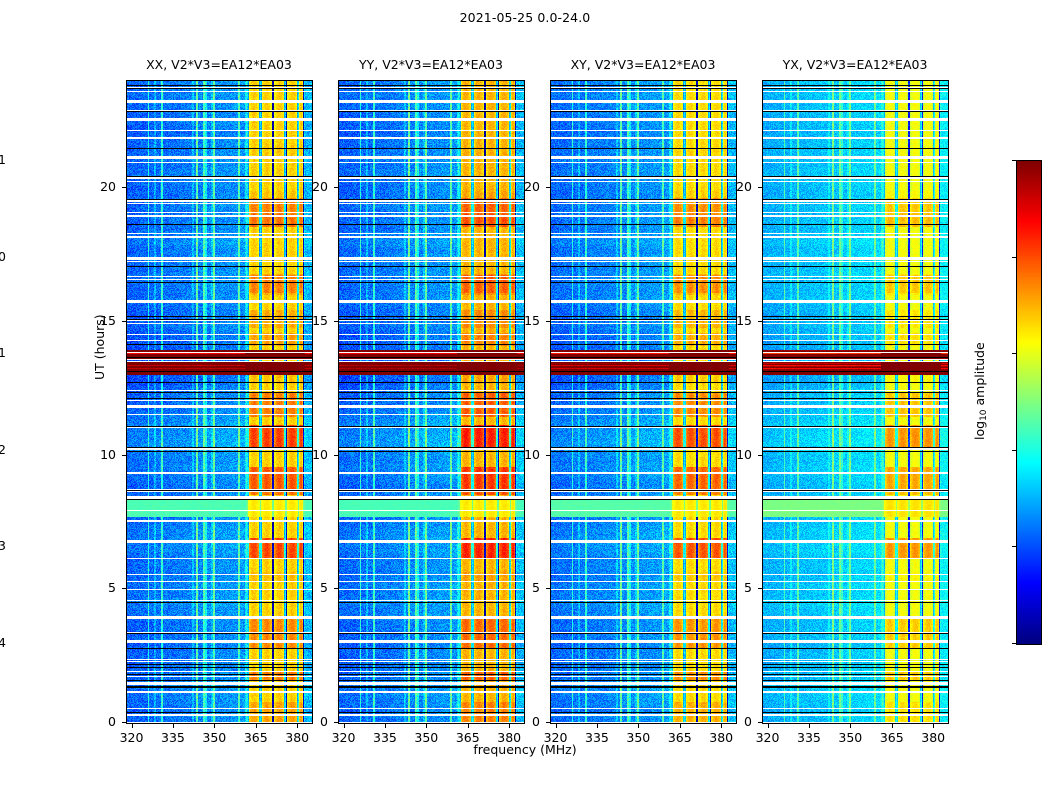 The image size is (1050, 800). What do you see at coordinates (525, 17) in the screenshot?
I see `figure-suptitle: 2021-05-25 0.0-24.0` at bounding box center [525, 17].